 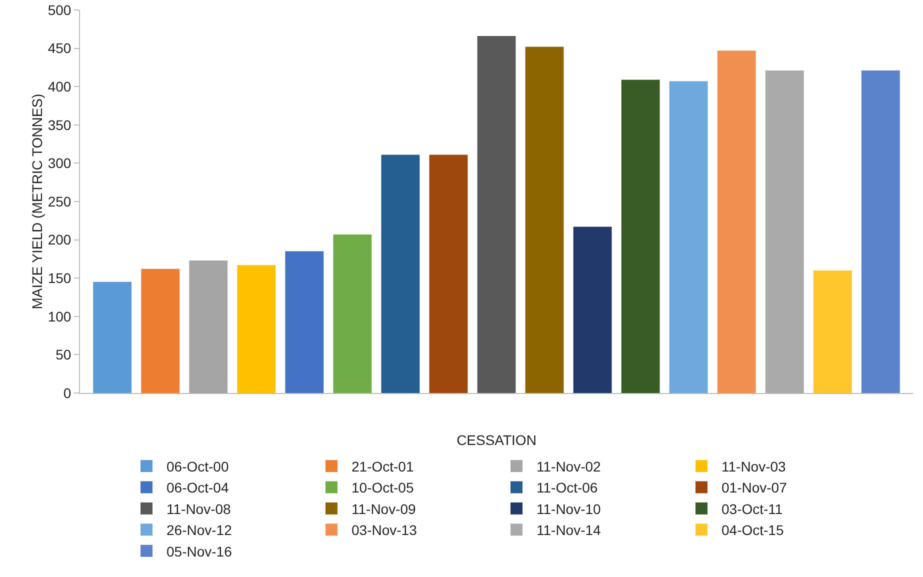 What do you see at coordinates (383, 488) in the screenshot?
I see `legend-label: 10-Oct-05` at bounding box center [383, 488].